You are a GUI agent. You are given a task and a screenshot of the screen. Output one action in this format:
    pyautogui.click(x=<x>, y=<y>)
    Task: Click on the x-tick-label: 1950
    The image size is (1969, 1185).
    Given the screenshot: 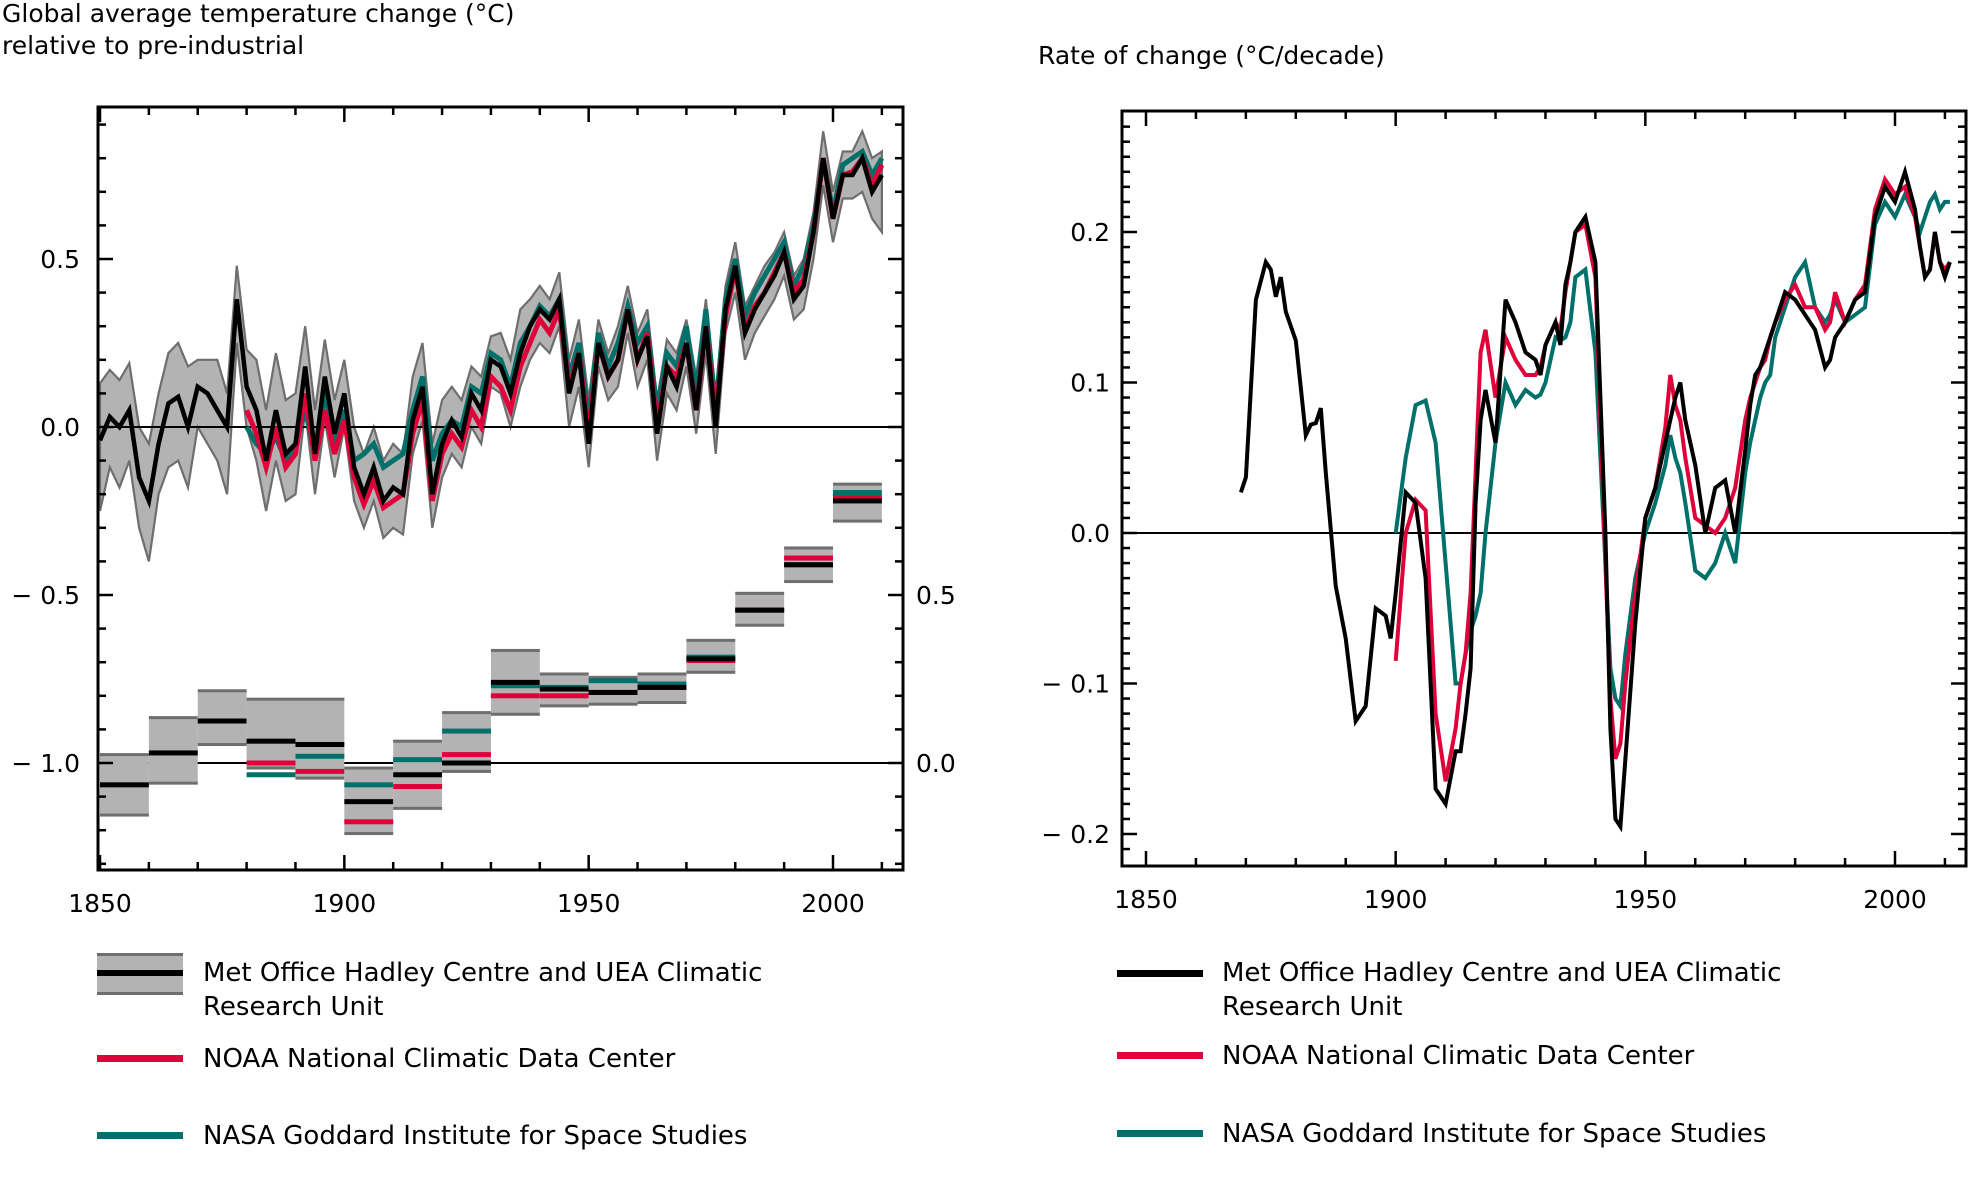 What is the action you would take?
    pyautogui.click(x=1646, y=899)
    